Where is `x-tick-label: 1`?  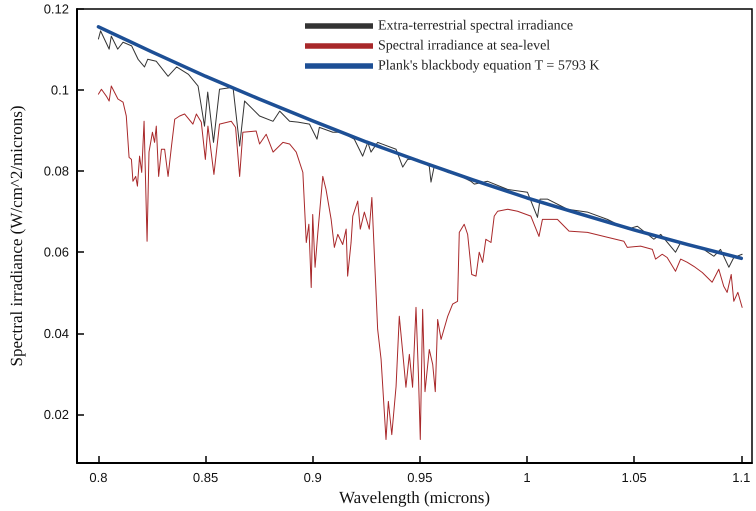
x-tick-label: 1 is located at coordinates (527, 477).